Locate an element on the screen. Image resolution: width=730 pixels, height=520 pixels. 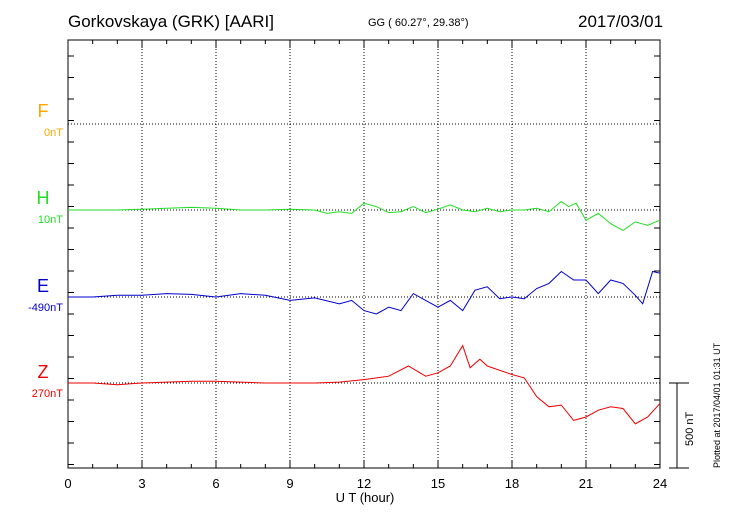
series-baseline-H: 10nT is located at coordinates (50, 220).